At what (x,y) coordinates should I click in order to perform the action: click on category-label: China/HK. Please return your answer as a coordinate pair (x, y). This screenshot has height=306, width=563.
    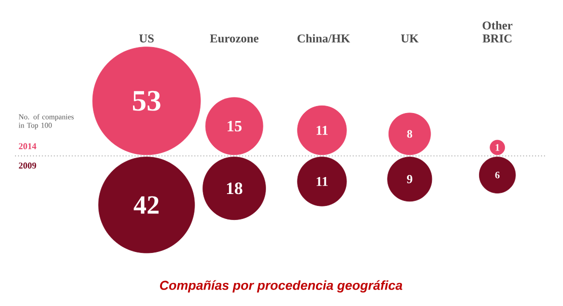
    Looking at the image, I should click on (324, 38).